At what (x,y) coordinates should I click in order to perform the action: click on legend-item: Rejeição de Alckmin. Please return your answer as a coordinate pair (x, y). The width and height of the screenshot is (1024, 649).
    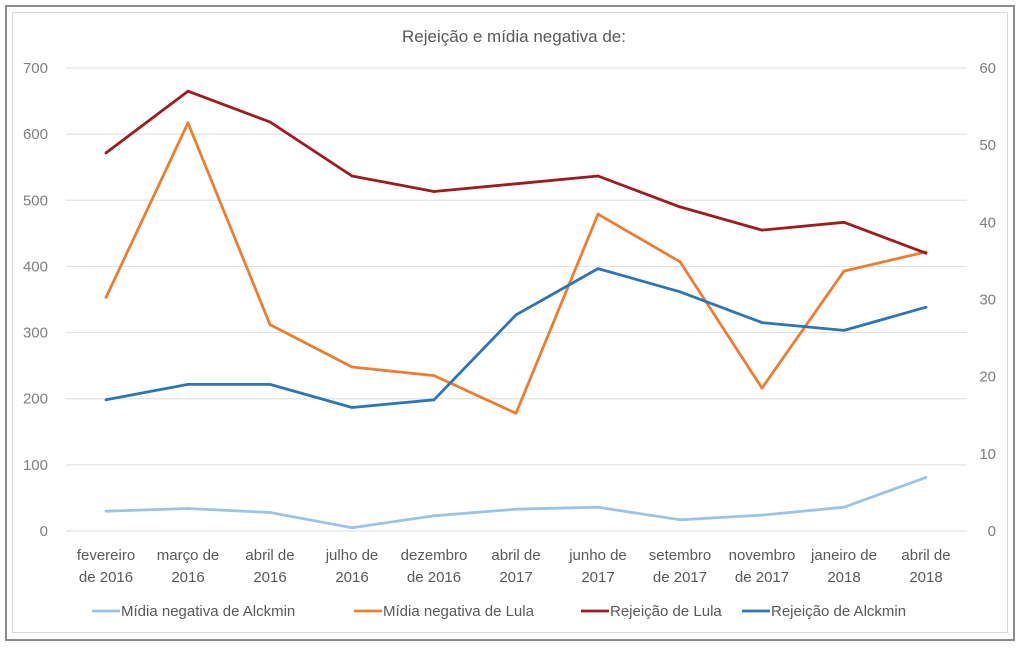
    Looking at the image, I should click on (824, 611).